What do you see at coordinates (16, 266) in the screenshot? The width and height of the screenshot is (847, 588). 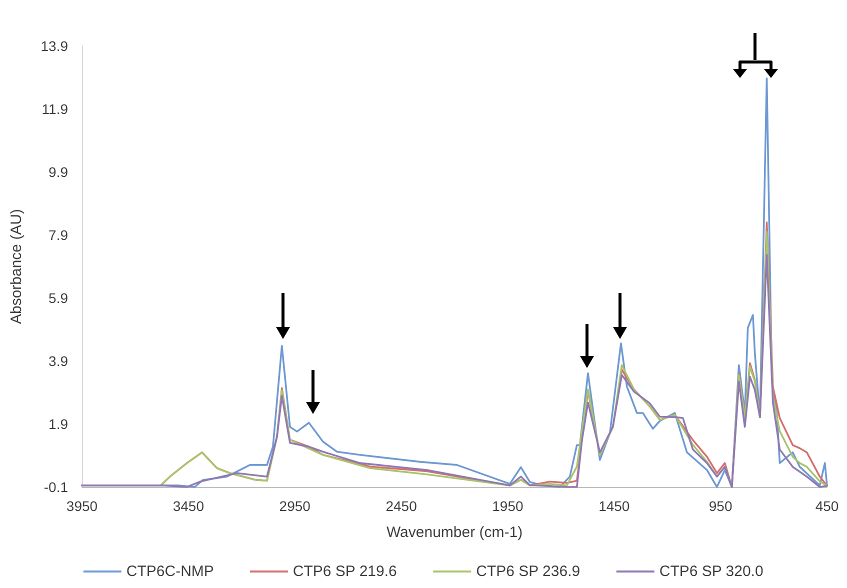 I see `y-axis-title: Absorbance (AU)` at bounding box center [16, 266].